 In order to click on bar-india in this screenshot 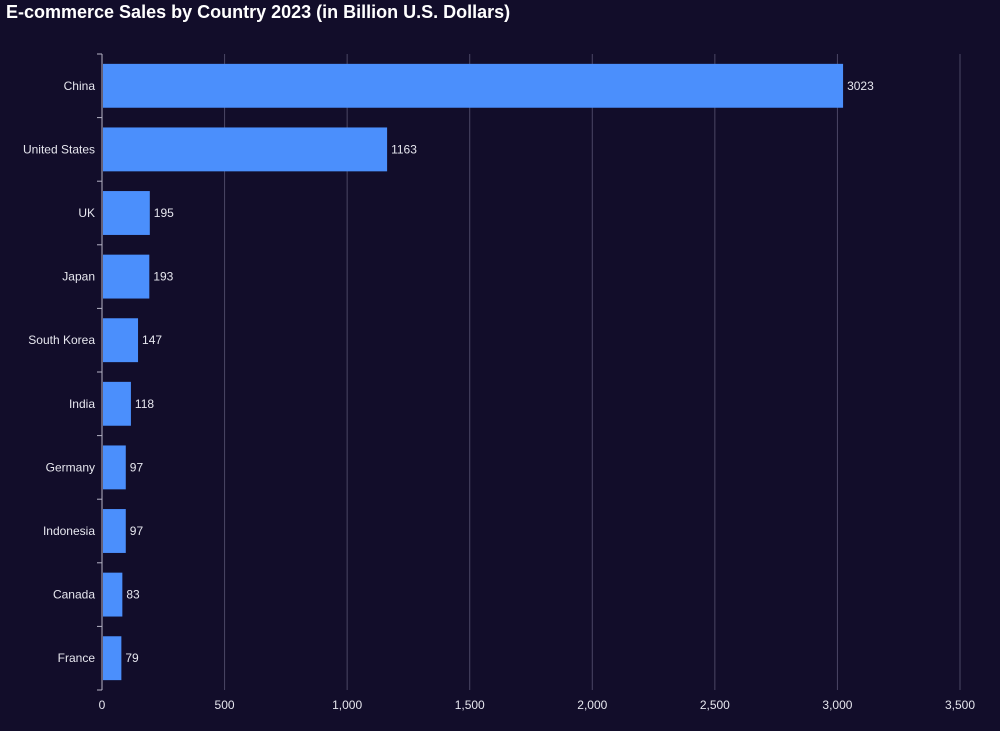, I will do `click(117, 403)`.